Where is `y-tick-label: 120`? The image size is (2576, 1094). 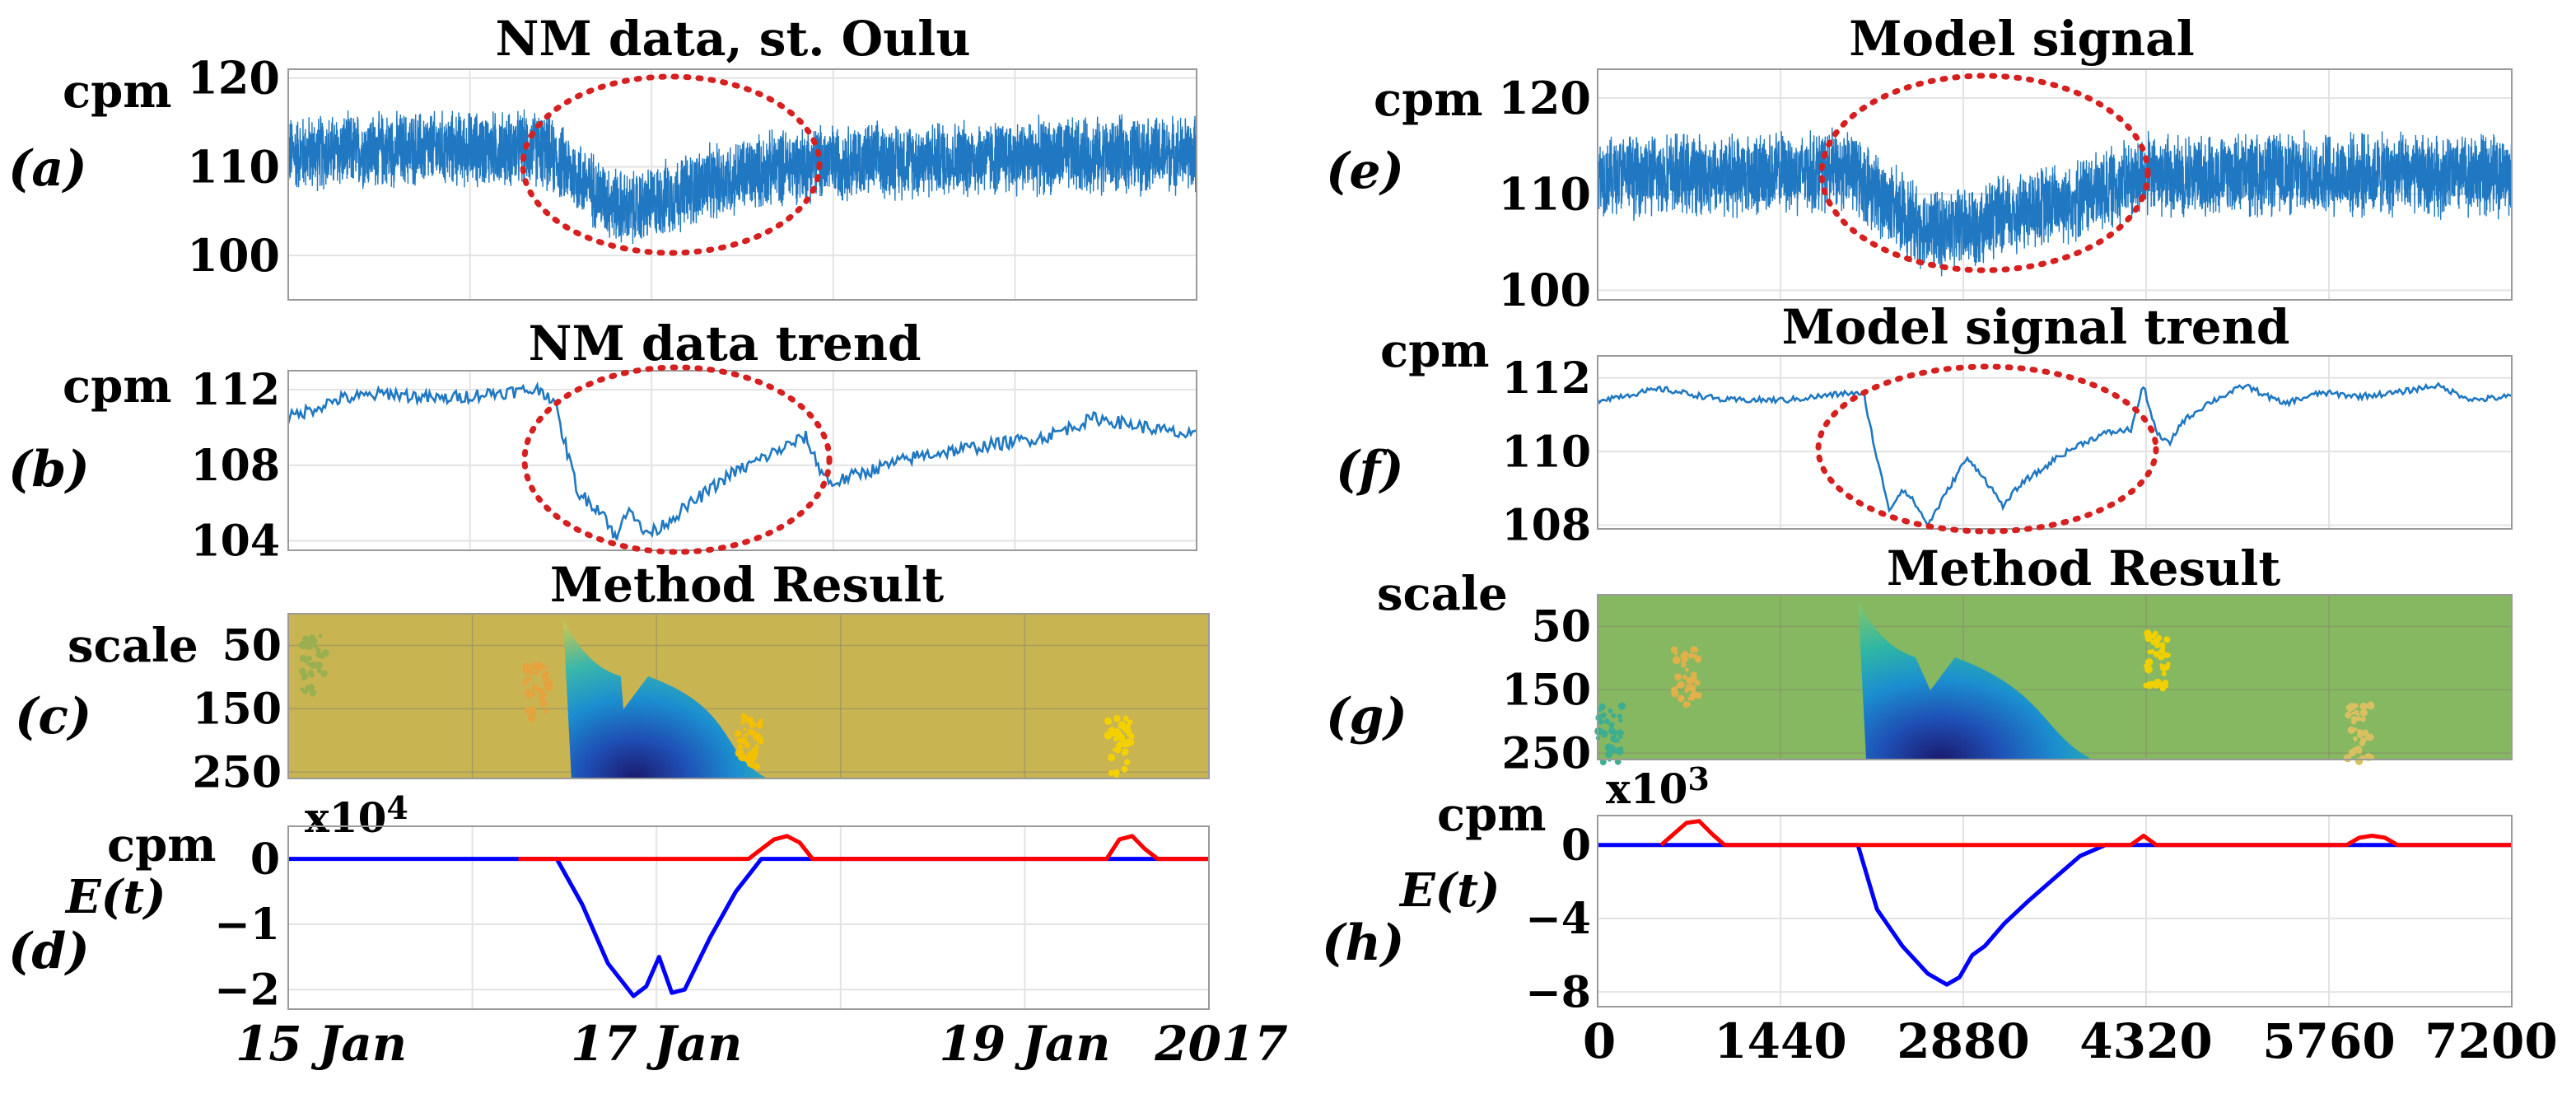
y-tick-label: 120 is located at coordinates (233, 78).